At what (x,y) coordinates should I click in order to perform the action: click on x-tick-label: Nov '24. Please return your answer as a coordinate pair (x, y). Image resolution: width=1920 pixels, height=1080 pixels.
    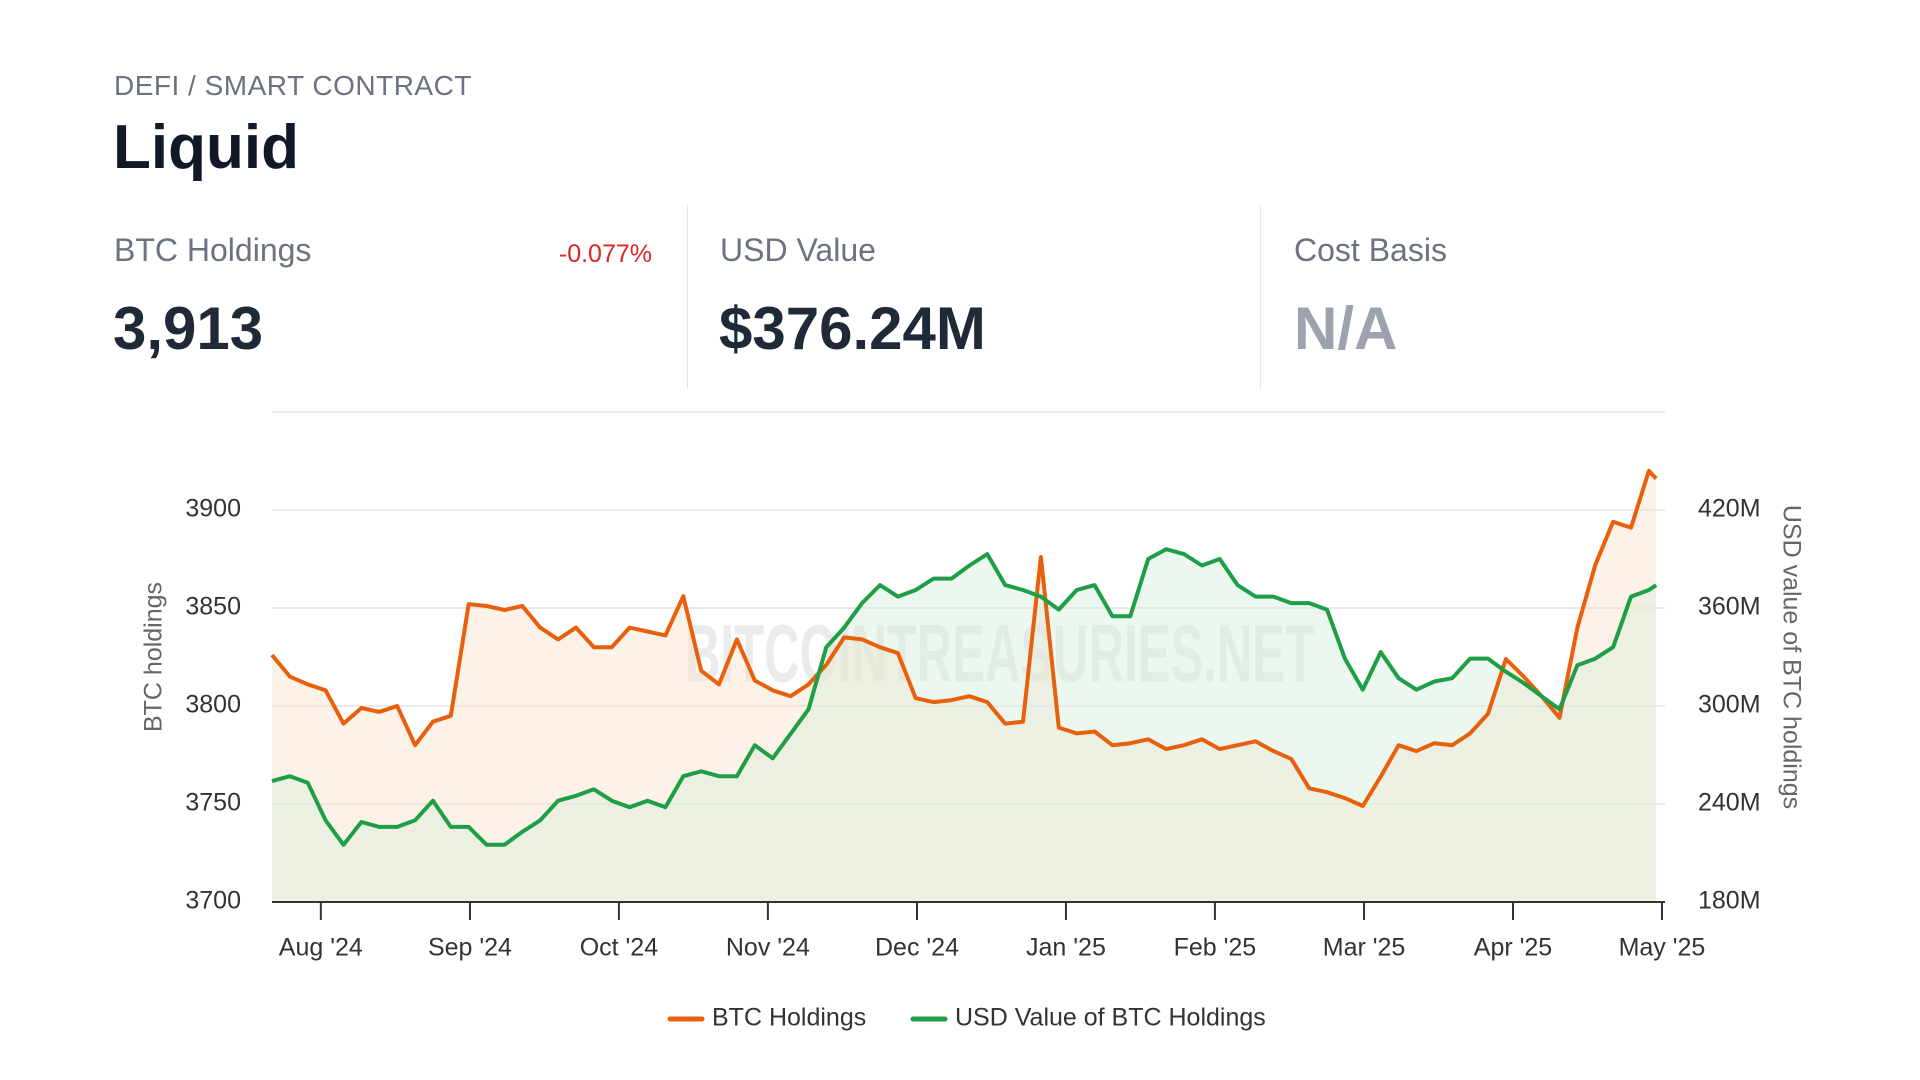
    Looking at the image, I should click on (768, 948).